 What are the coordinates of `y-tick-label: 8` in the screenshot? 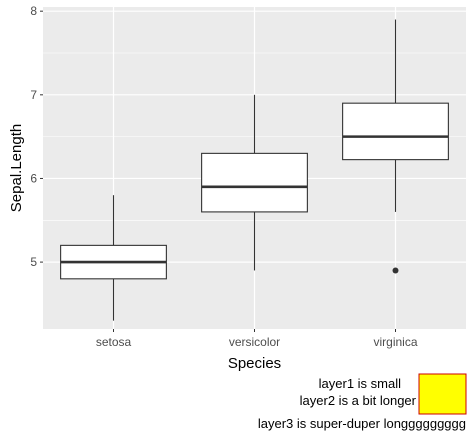 It's located at (33, 11).